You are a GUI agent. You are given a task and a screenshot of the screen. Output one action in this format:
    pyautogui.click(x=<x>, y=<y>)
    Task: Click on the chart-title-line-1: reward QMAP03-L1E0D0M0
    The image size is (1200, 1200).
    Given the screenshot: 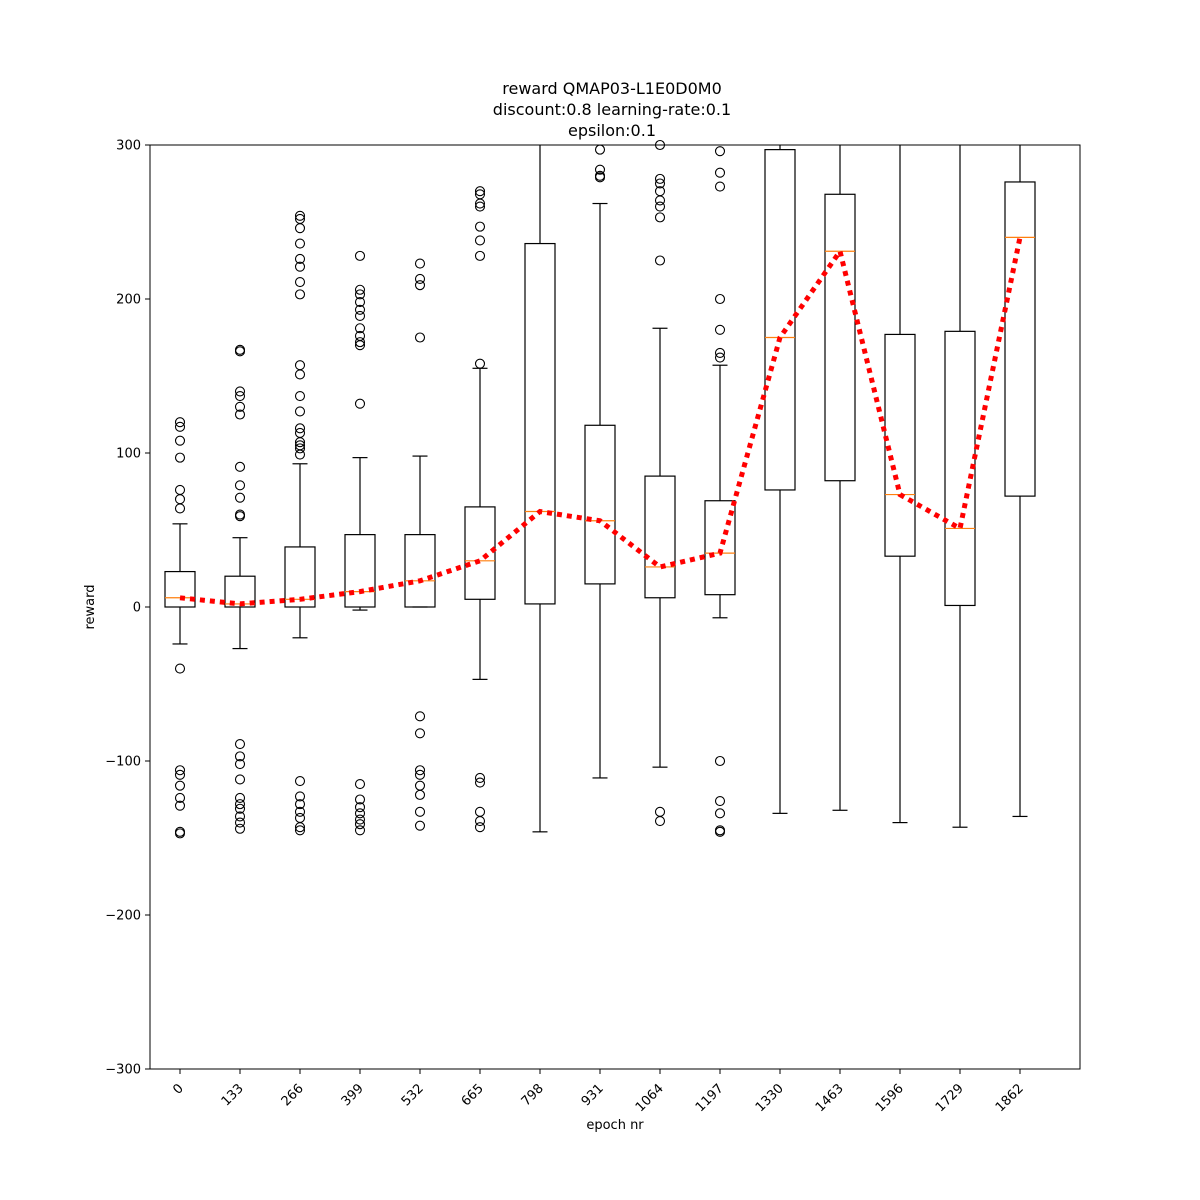 What is the action you would take?
    pyautogui.click(x=612, y=88)
    